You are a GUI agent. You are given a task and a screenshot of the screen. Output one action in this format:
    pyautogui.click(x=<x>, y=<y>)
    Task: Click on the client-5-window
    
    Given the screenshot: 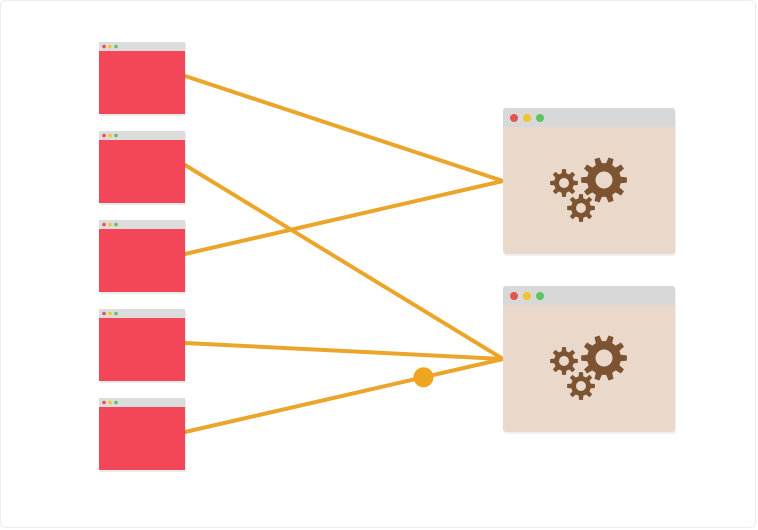 What is the action you would take?
    pyautogui.click(x=142, y=435)
    